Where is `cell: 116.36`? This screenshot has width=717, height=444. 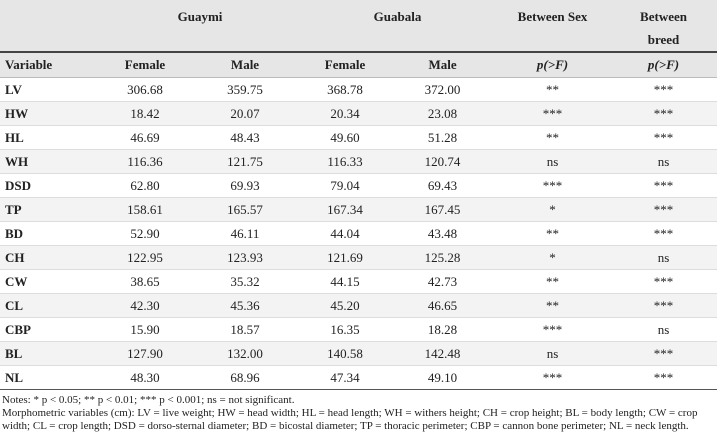
cell: 116.36 is located at coordinates (145, 161).